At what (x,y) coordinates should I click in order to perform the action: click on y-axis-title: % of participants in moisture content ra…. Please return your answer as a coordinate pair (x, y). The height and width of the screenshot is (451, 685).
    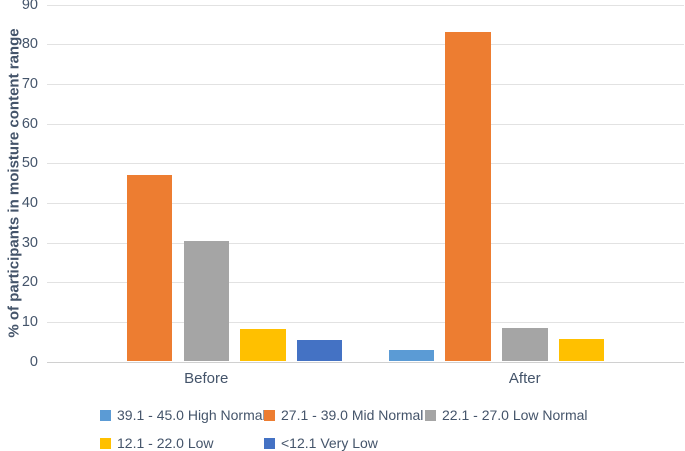
    Looking at the image, I should click on (14, 183).